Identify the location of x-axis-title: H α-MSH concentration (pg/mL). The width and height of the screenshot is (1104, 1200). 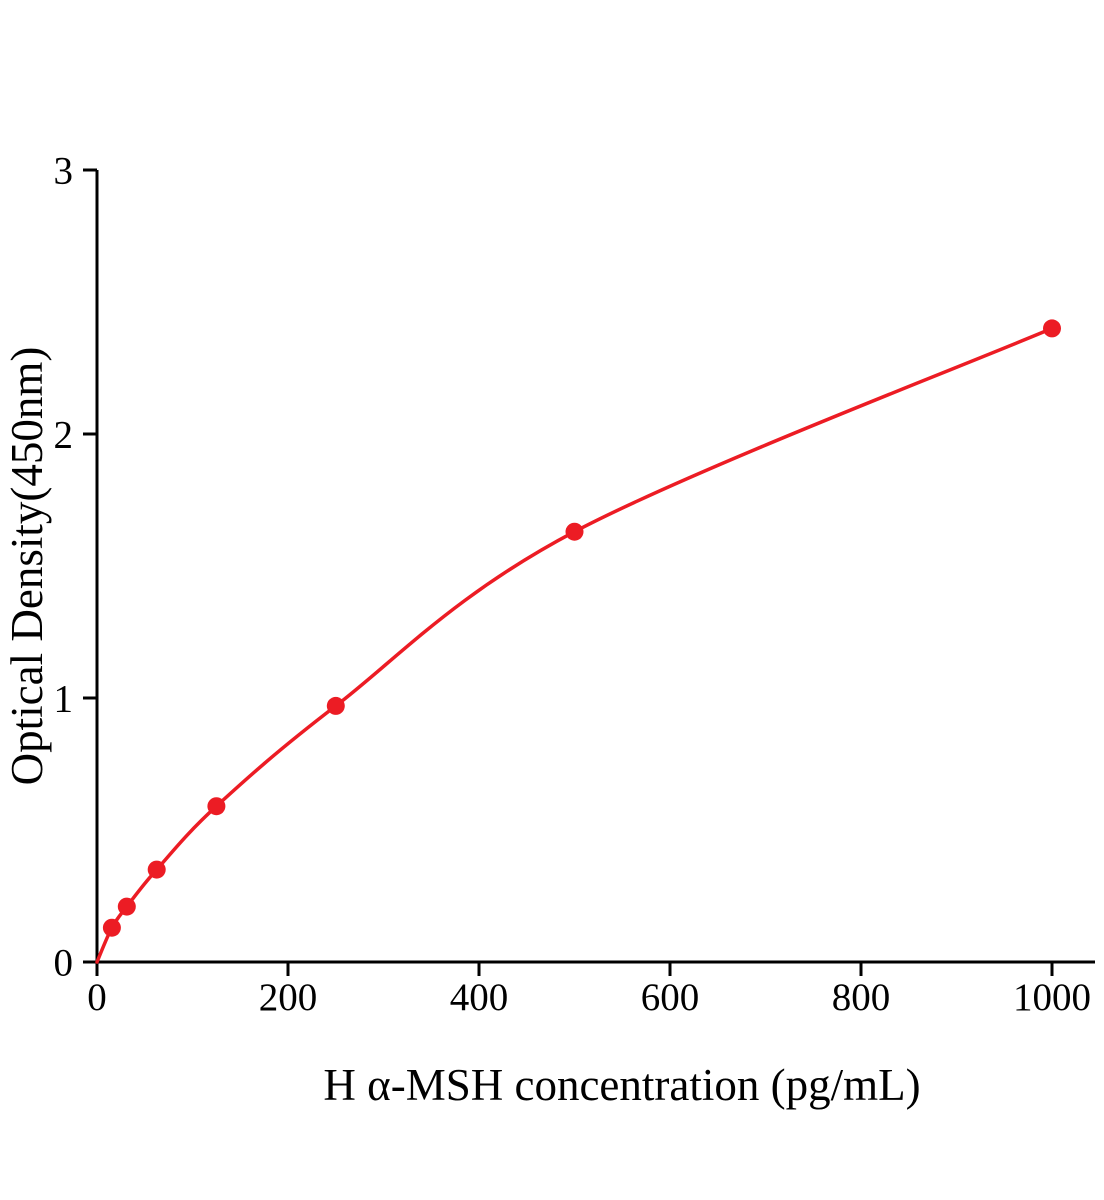
(621, 1085).